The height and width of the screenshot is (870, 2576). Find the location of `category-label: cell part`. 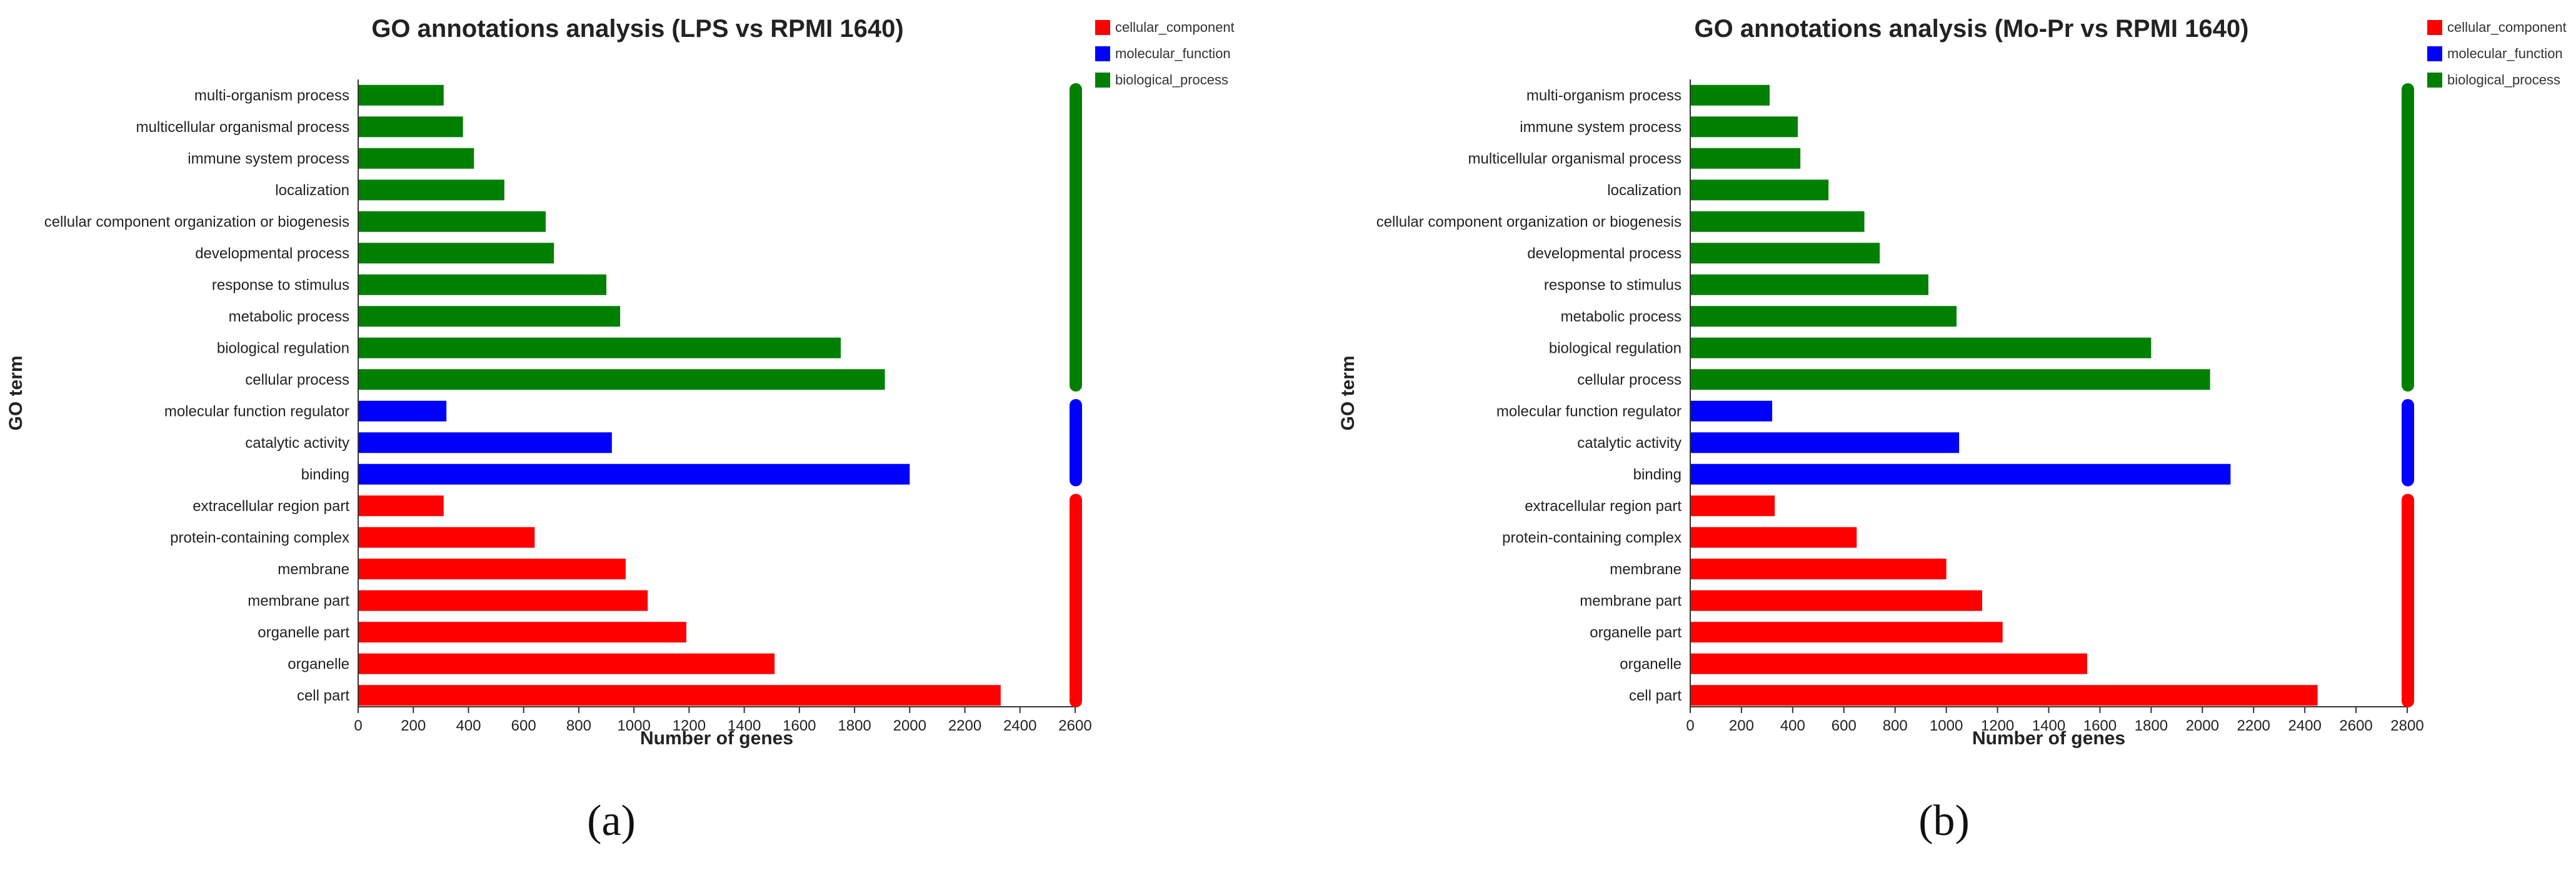

category-label: cell part is located at coordinates (1655, 695).